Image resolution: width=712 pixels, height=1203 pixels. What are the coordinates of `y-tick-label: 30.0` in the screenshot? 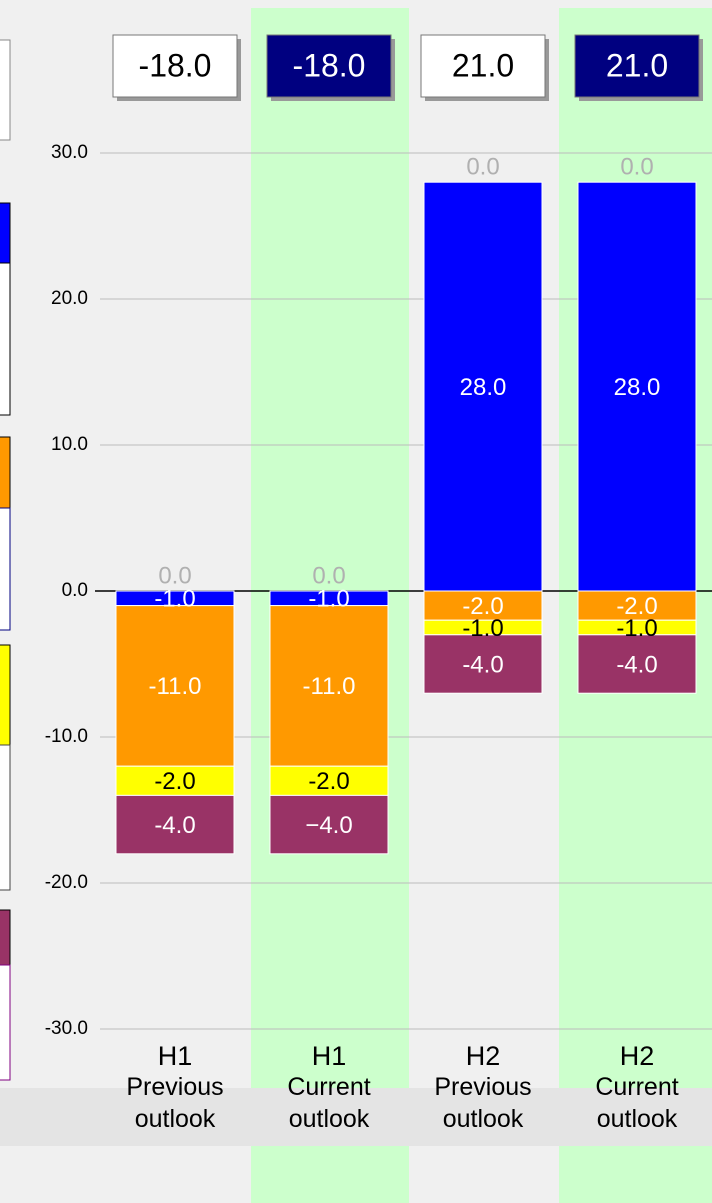 It's located at (69, 152).